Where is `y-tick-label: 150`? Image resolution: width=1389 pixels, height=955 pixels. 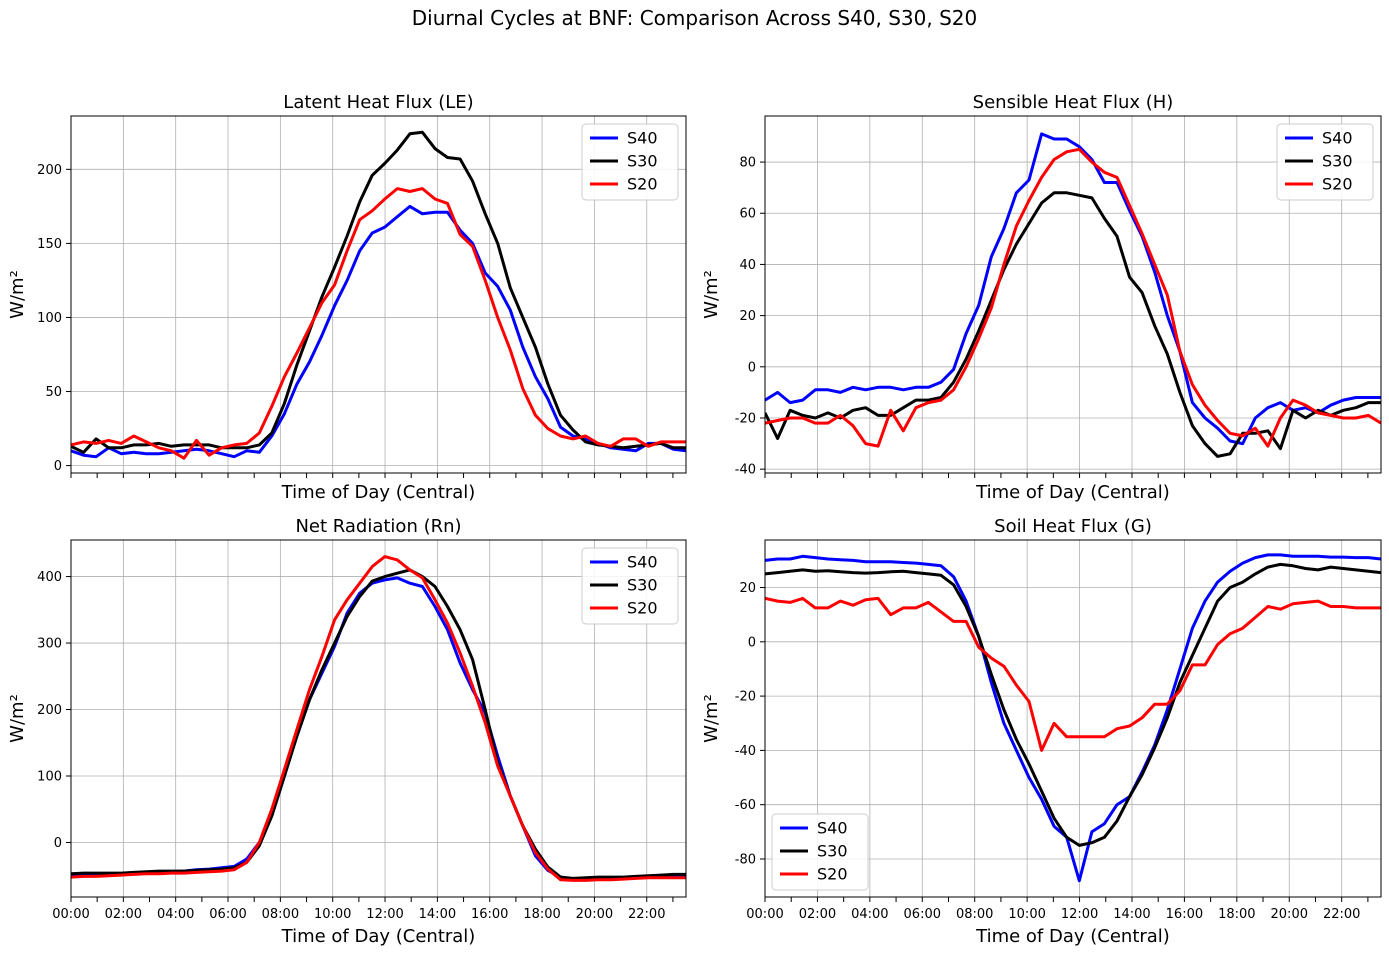
y-tick-label: 150 is located at coordinates (49, 244).